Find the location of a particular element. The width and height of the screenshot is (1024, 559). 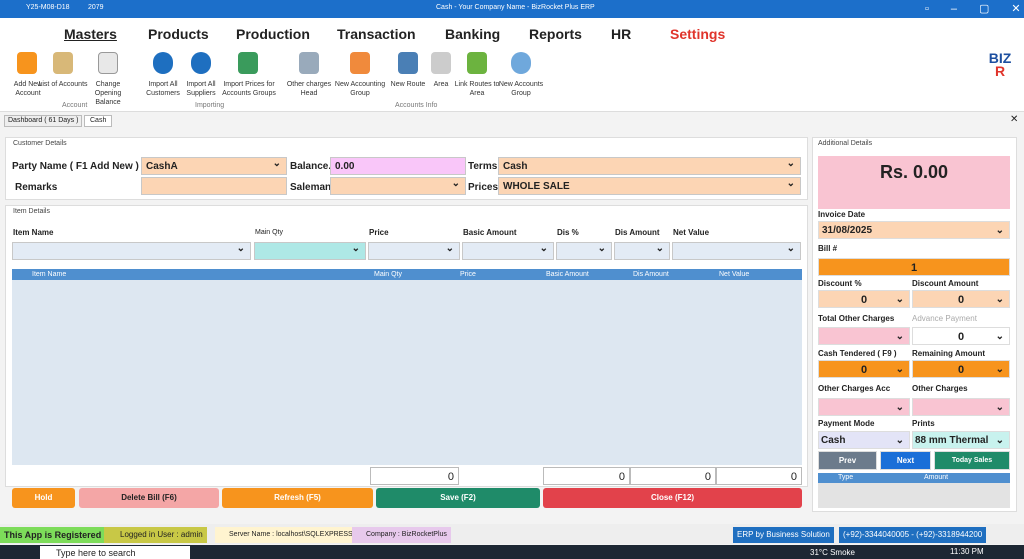

ribbon-button: Area is located at coordinates (441, 84).